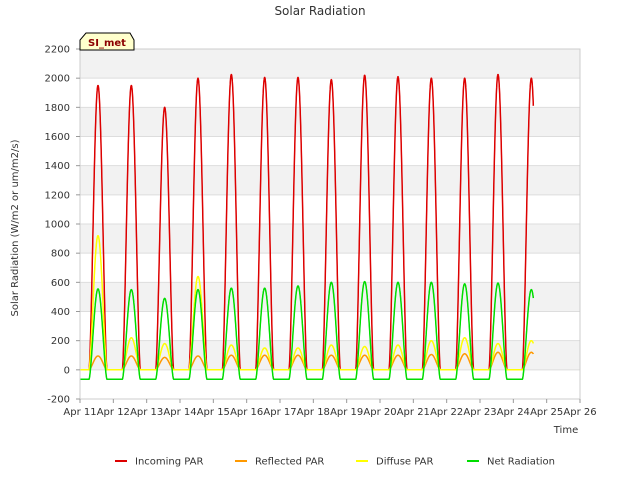 The image size is (640, 480). I want to click on site-badge: SI_met, so click(107, 41).